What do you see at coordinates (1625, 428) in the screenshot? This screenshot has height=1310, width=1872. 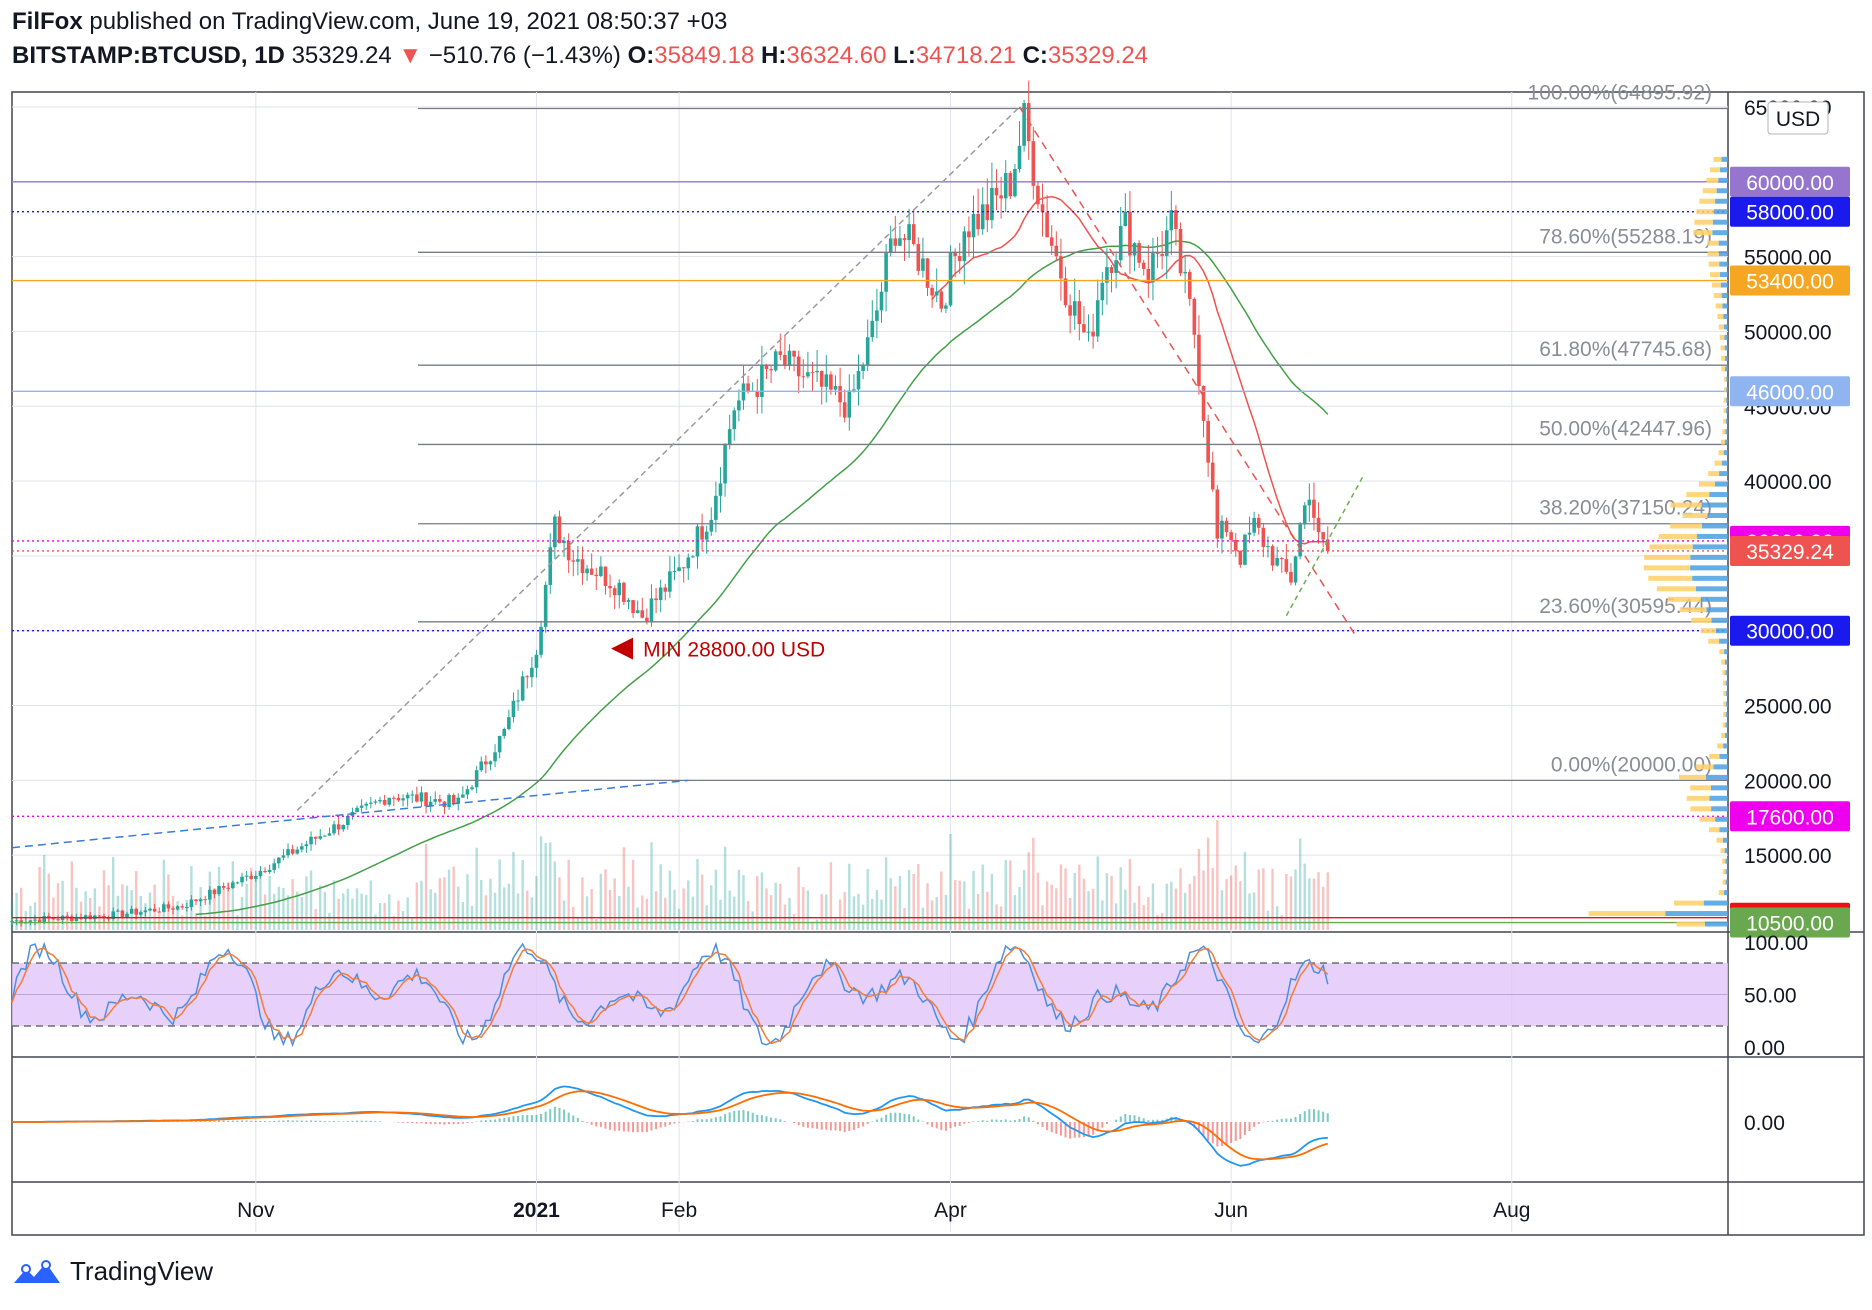 I see `fib-level-label: 50.00%(42447.96)` at bounding box center [1625, 428].